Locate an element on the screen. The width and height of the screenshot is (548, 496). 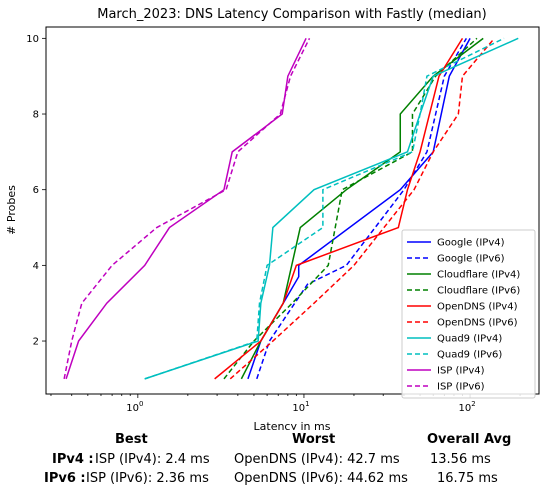
summary-row-label-ipv4: IPv4 : is located at coordinates (73, 459).